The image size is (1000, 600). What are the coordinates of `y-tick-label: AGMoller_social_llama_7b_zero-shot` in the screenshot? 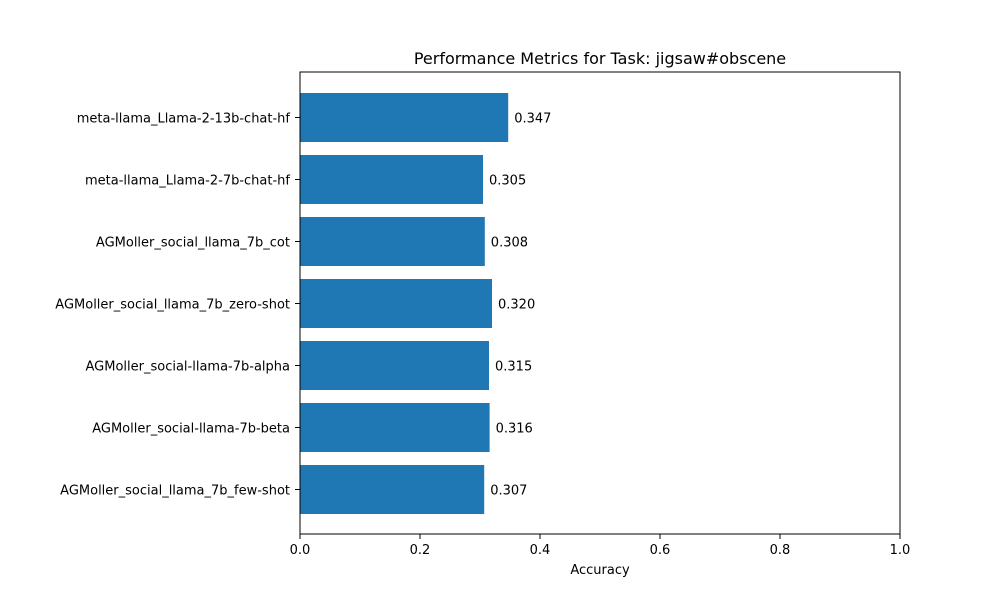 It's located at (172, 305).